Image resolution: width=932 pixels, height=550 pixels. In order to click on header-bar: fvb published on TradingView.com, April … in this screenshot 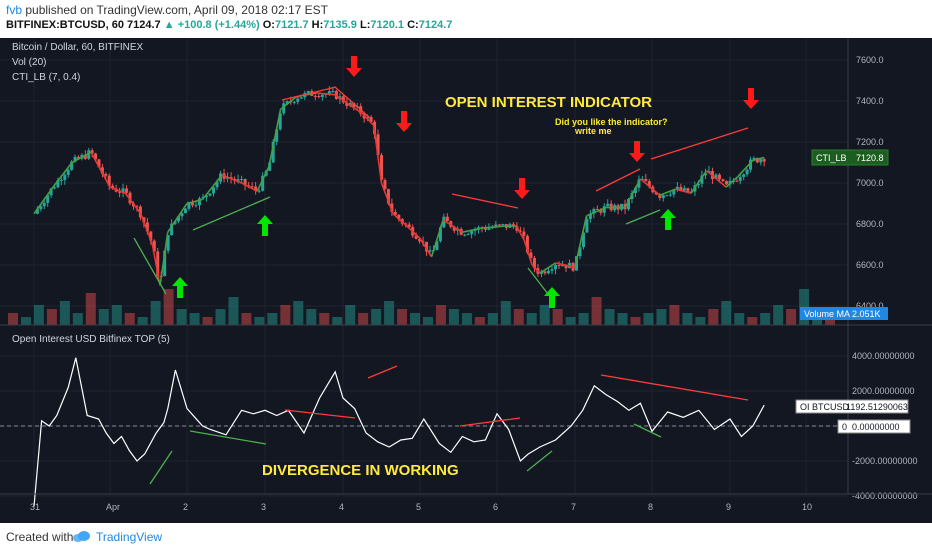, I will do `click(466, 19)`.